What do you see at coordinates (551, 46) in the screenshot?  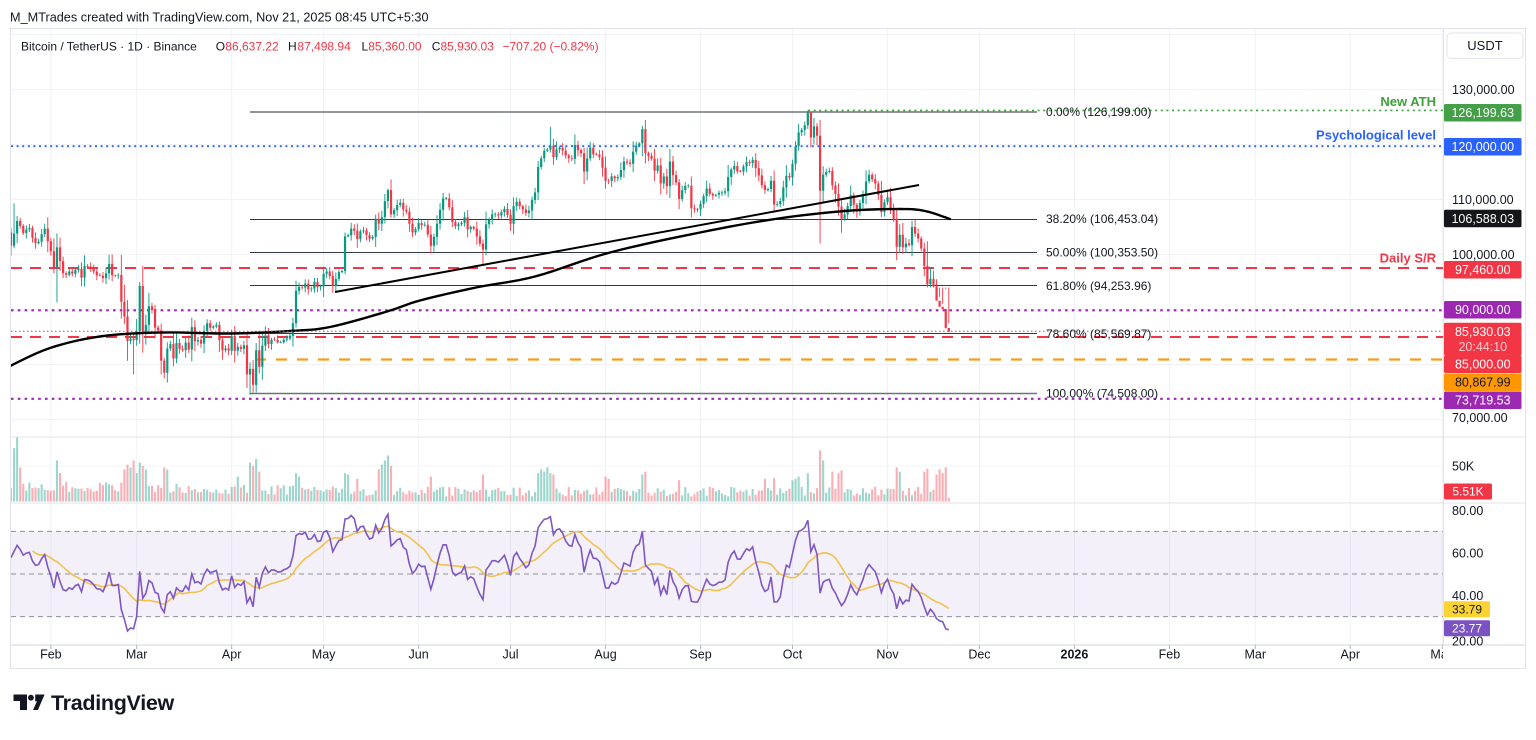 I see `svg-text: −707.20 (−0.82%)` at bounding box center [551, 46].